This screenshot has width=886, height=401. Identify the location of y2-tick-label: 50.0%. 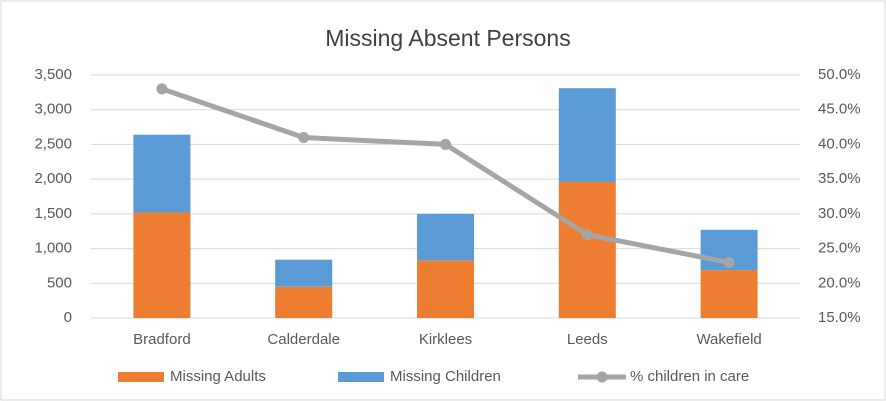
(839, 74).